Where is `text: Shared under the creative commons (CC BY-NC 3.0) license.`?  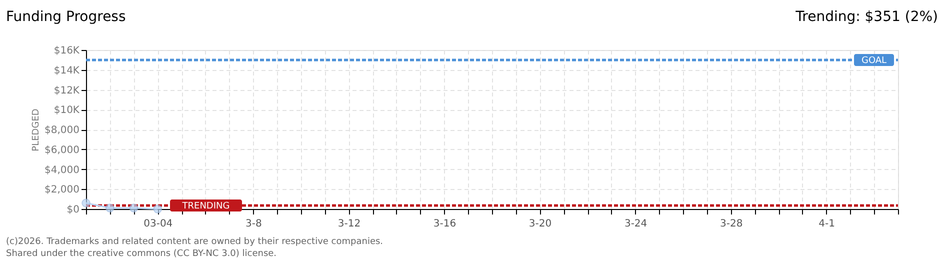
text: Shared under the creative commons (CC BY-NC 3.0) license. is located at coordinates (141, 254).